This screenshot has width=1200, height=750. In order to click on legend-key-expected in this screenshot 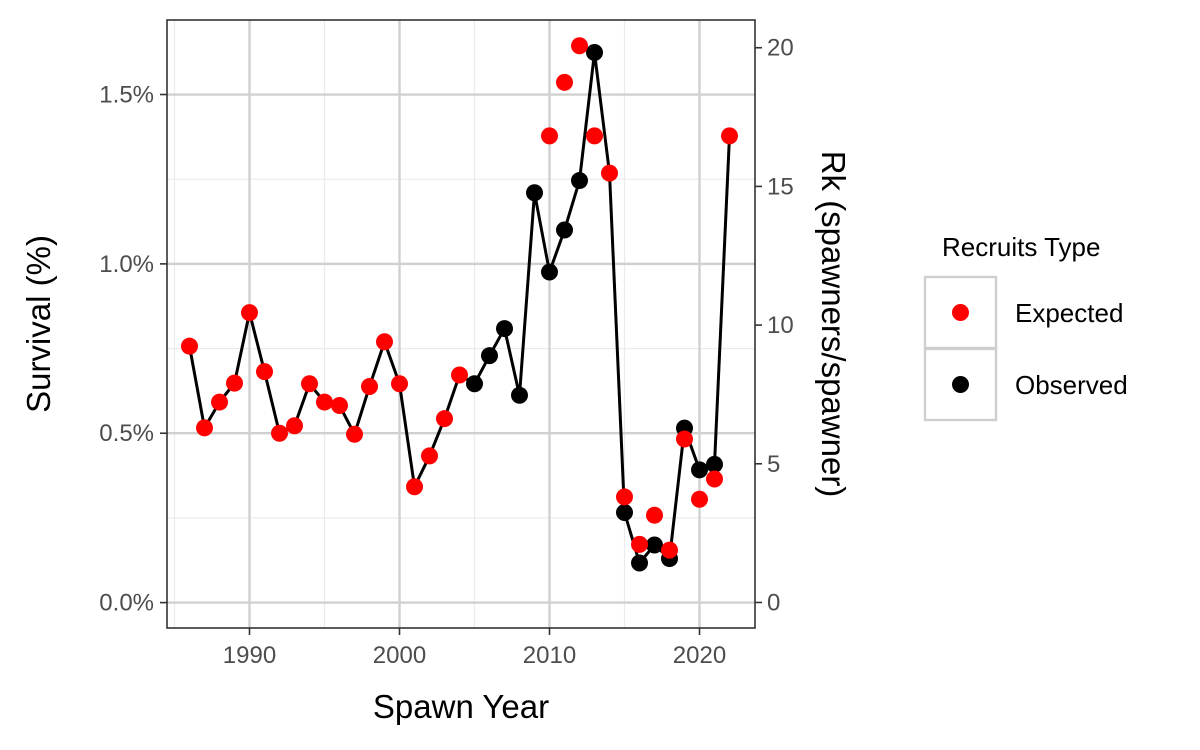, I will do `click(960, 312)`.